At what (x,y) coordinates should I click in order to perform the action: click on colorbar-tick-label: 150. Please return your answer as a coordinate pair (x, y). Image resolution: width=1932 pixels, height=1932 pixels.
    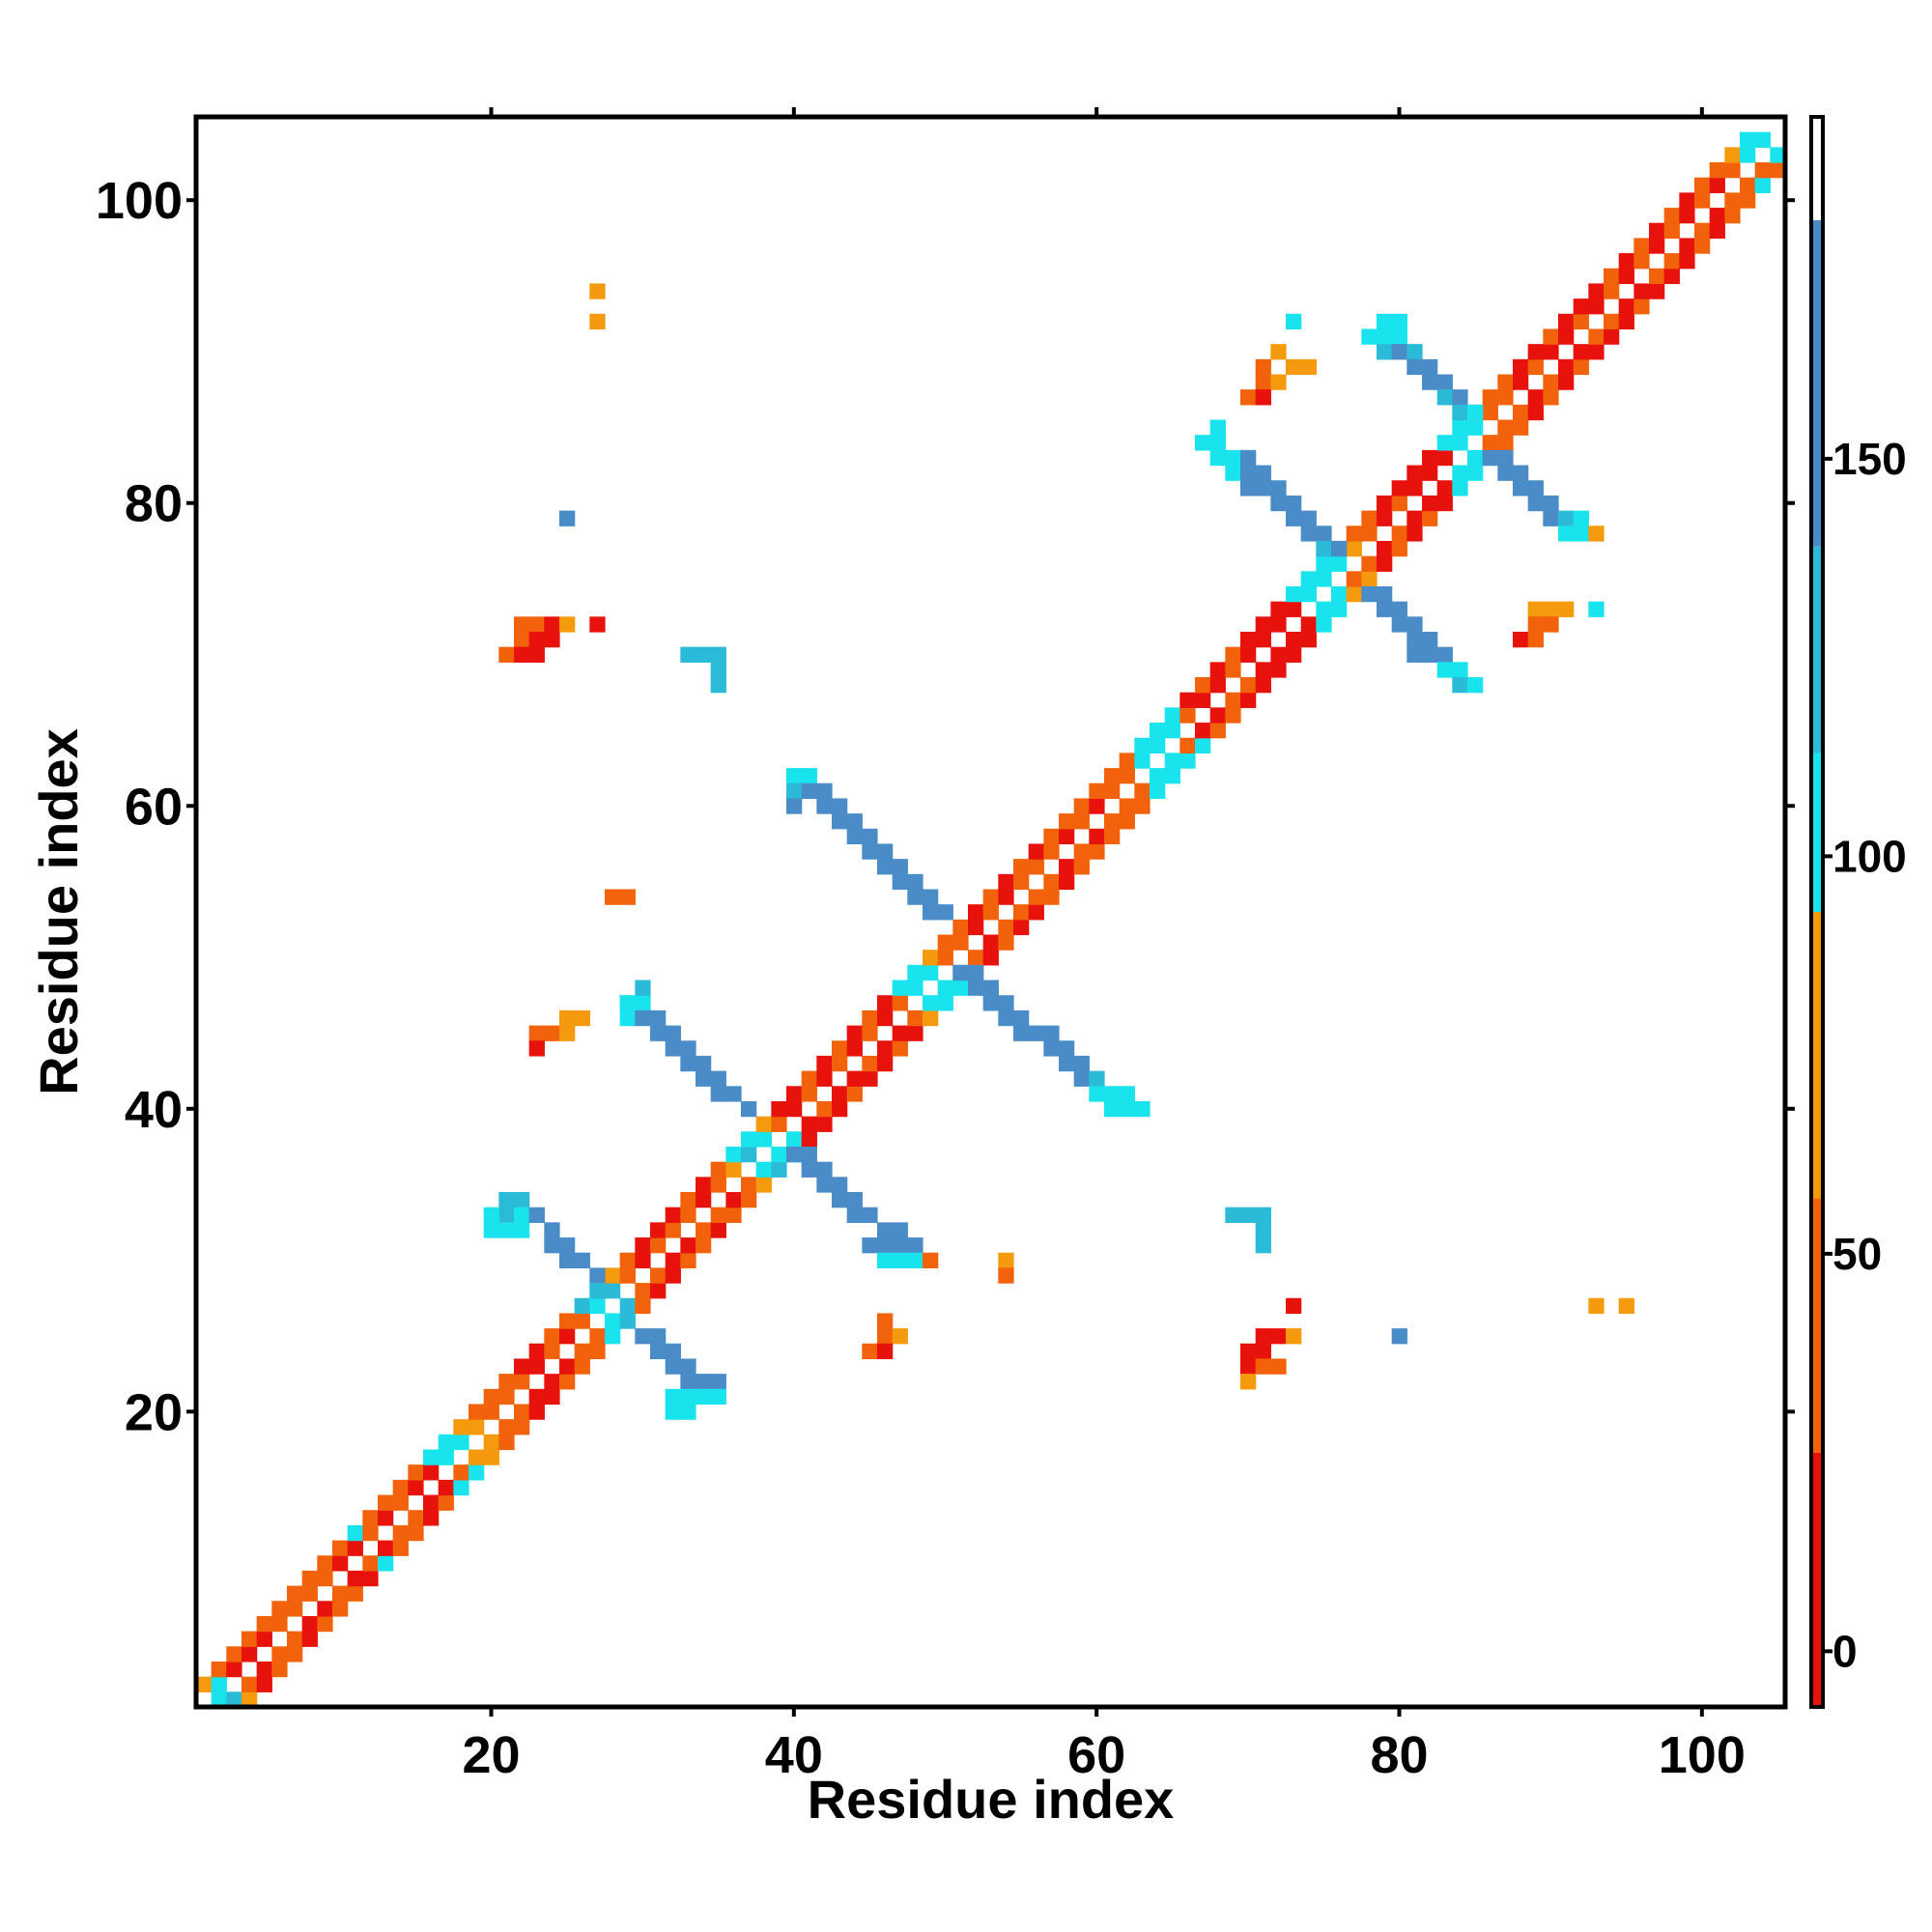
    Looking at the image, I should click on (1870, 459).